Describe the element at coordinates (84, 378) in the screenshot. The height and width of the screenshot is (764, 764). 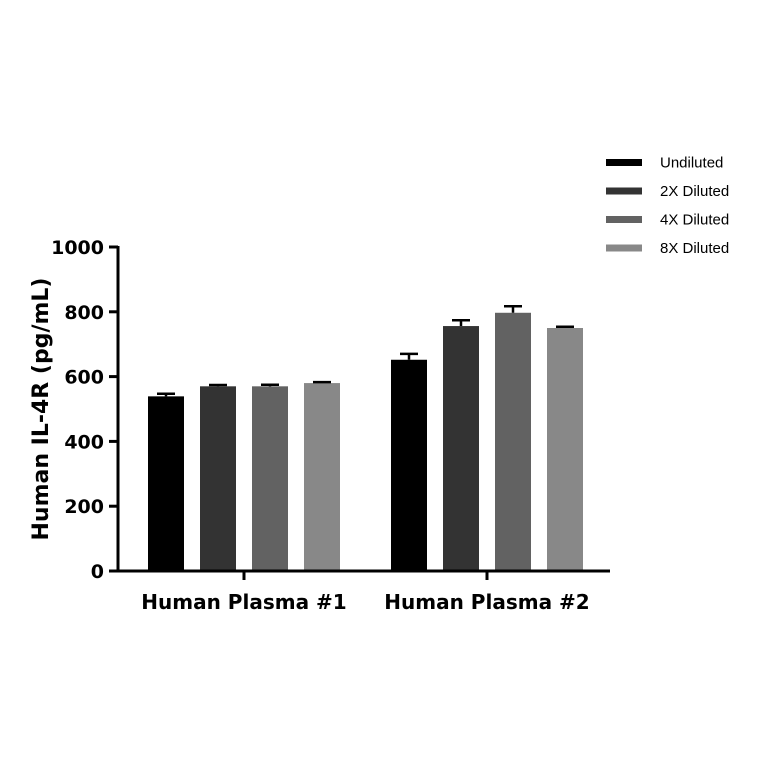
I see `y-tick-label: 600` at that location.